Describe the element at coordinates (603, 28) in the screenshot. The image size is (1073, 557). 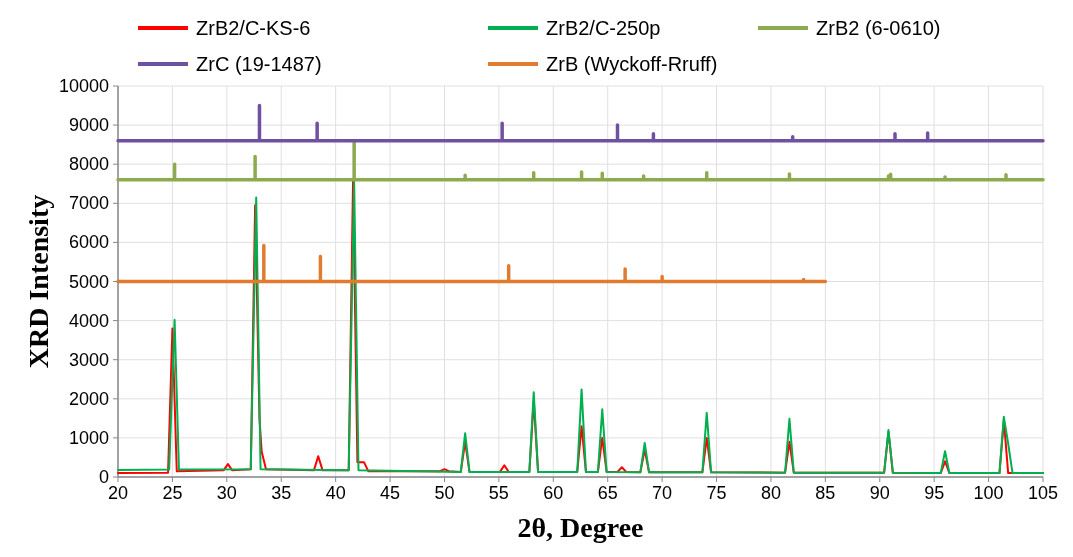
I see `legend-label: ZrB2/C-250p` at that location.